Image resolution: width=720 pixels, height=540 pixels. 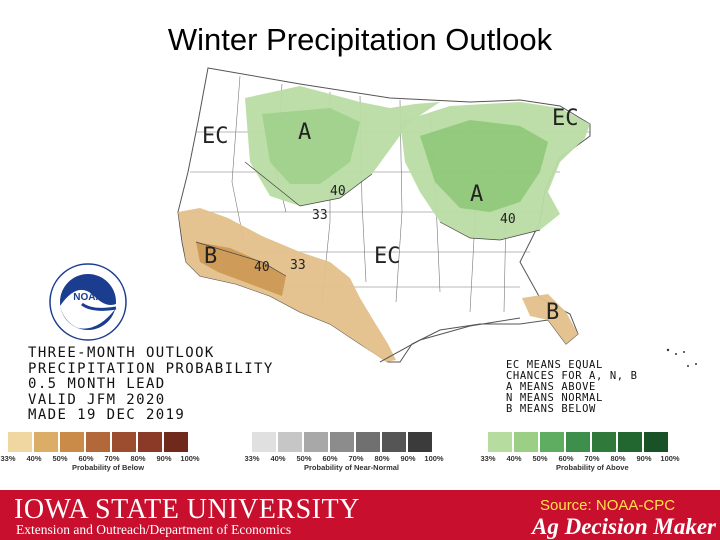 I want to click on label-b-west: B, so click(x=211, y=256).